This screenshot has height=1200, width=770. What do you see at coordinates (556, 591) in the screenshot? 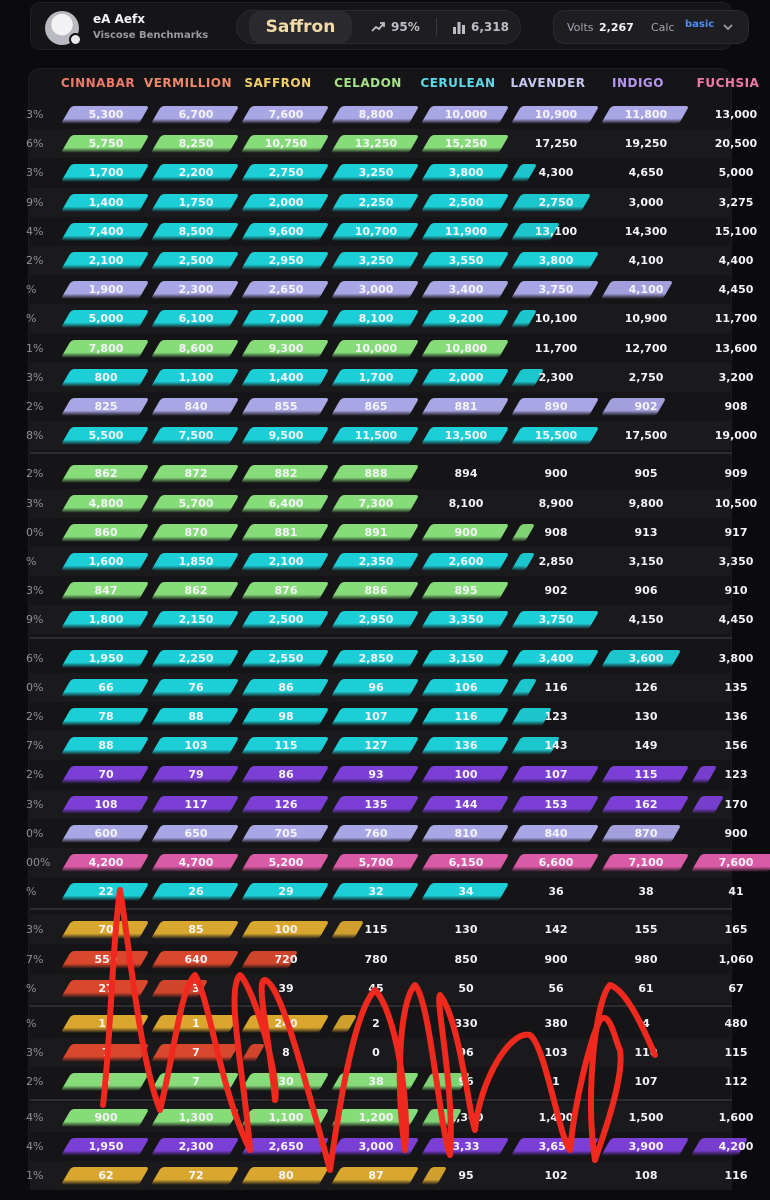
I see `value-cell: 902` at bounding box center [556, 591].